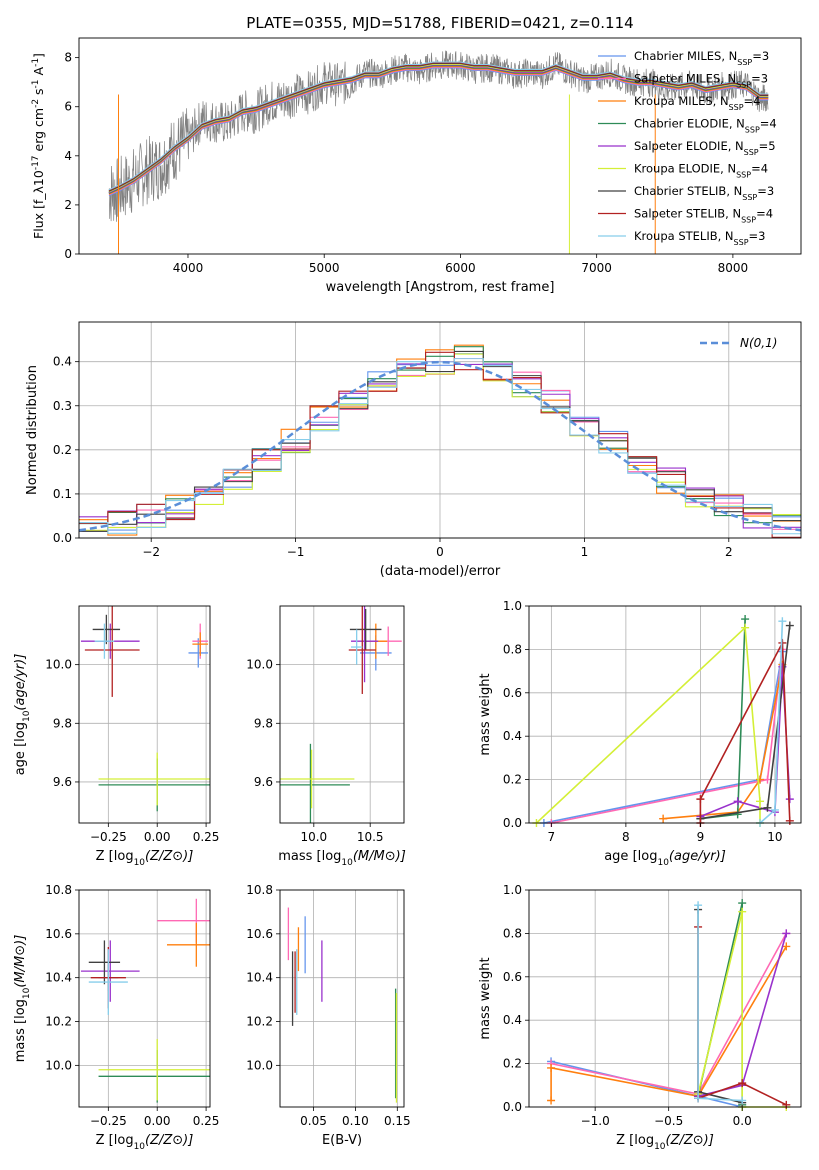 Image resolution: width=819 pixels, height=1170 pixels. Describe the element at coordinates (206, 1121) in the screenshot. I see `x-tick-label: 0.25` at that location.